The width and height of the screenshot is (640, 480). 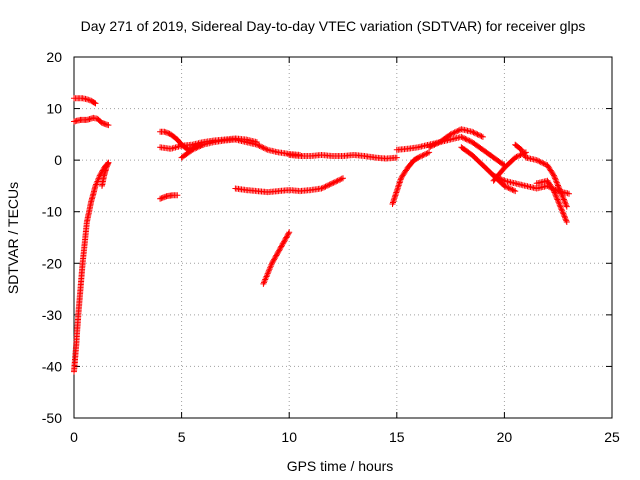 I want to click on y-tick-label: -30, so click(x=52, y=315).